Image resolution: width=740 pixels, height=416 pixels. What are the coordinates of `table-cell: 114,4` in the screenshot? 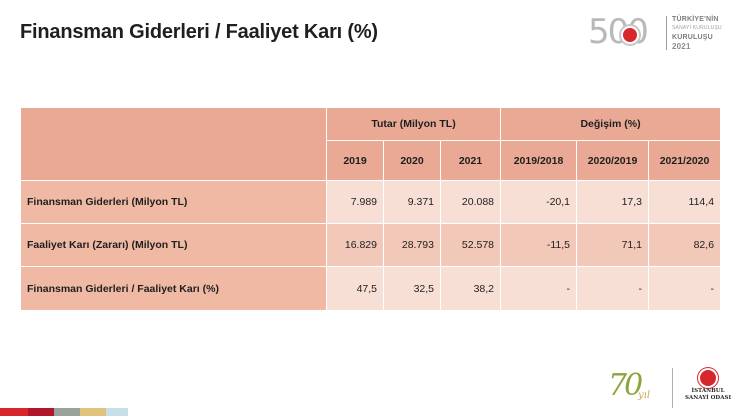 It's located at (685, 202).